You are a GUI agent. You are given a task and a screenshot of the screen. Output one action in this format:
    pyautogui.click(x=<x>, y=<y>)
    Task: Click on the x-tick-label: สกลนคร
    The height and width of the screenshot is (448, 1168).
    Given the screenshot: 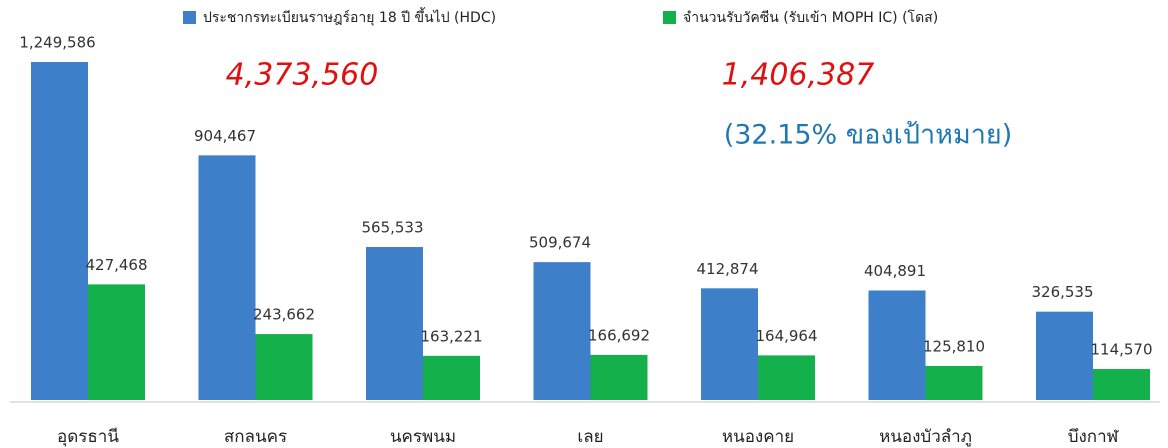 What is the action you would take?
    pyautogui.click(x=255, y=437)
    